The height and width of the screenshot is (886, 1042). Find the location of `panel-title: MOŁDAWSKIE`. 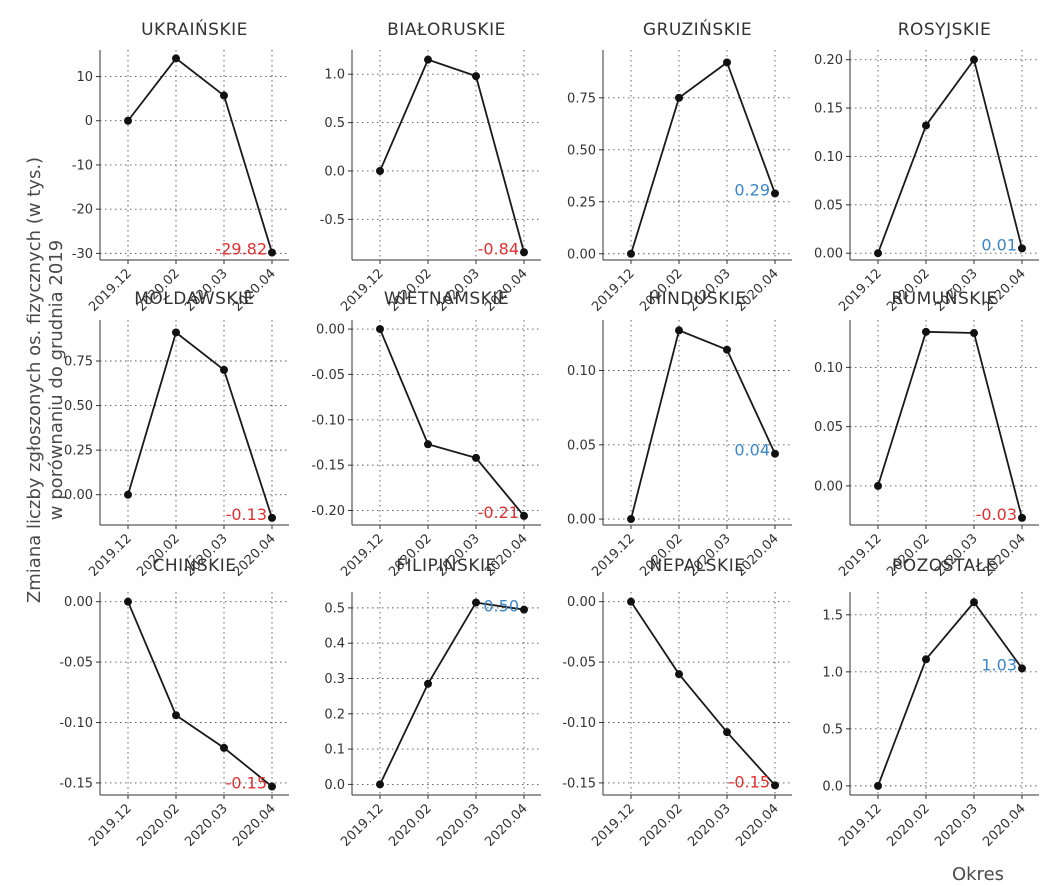

panel-title: MOŁDAWSKIE is located at coordinates (194, 299).